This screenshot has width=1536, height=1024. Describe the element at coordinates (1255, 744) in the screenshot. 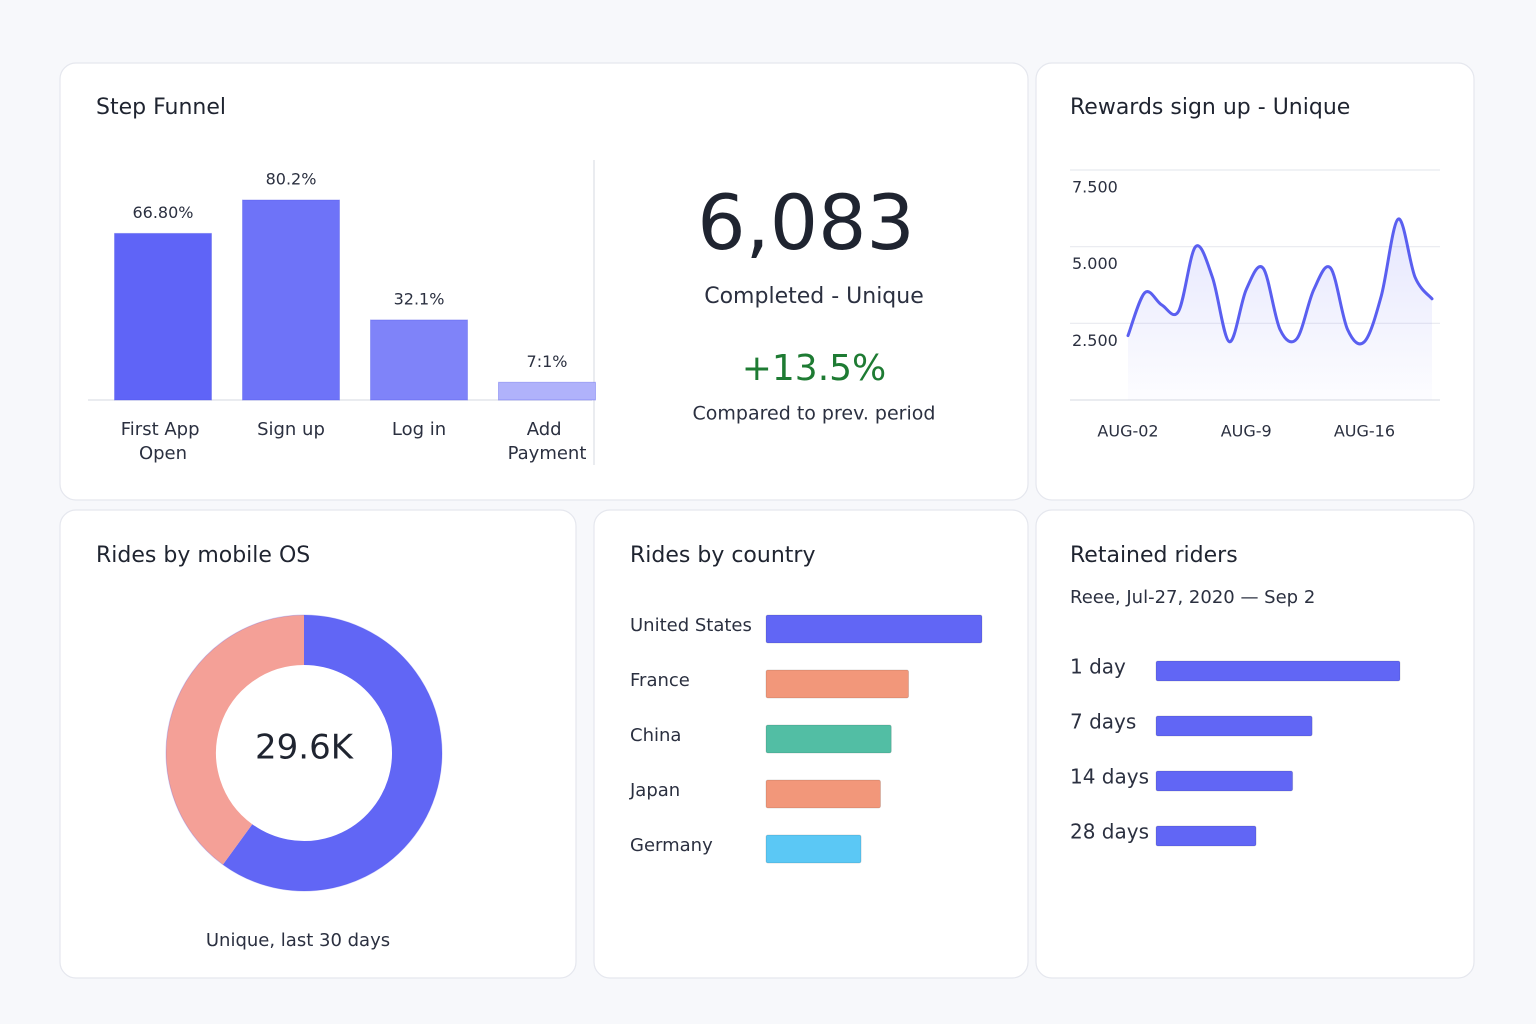

I see `card` at that location.